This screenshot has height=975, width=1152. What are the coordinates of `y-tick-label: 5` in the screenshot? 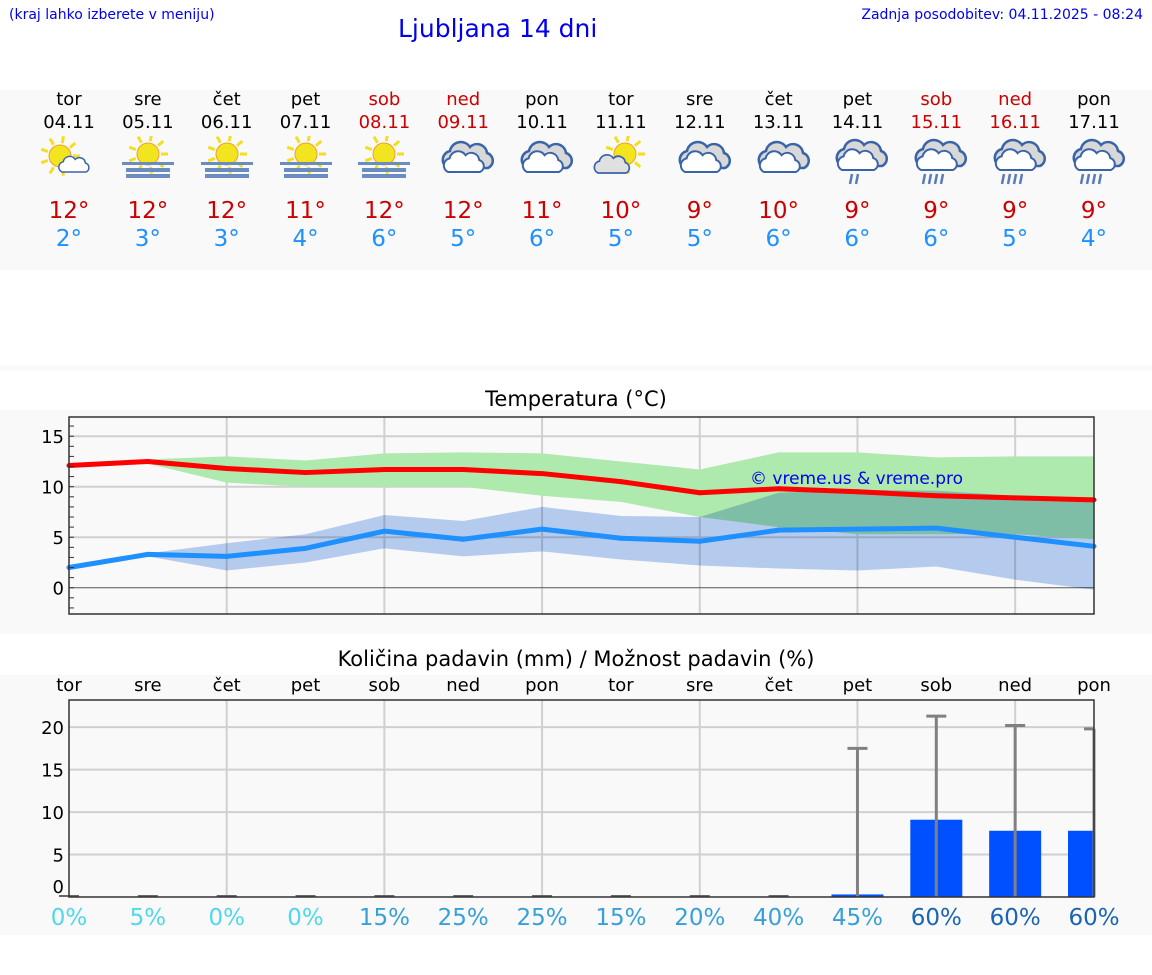 It's located at (58, 538).